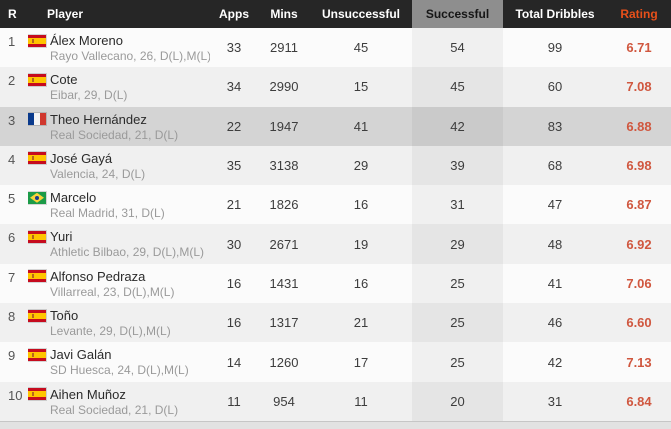  What do you see at coordinates (335, 424) in the screenshot?
I see `bottom-divider` at bounding box center [335, 424].